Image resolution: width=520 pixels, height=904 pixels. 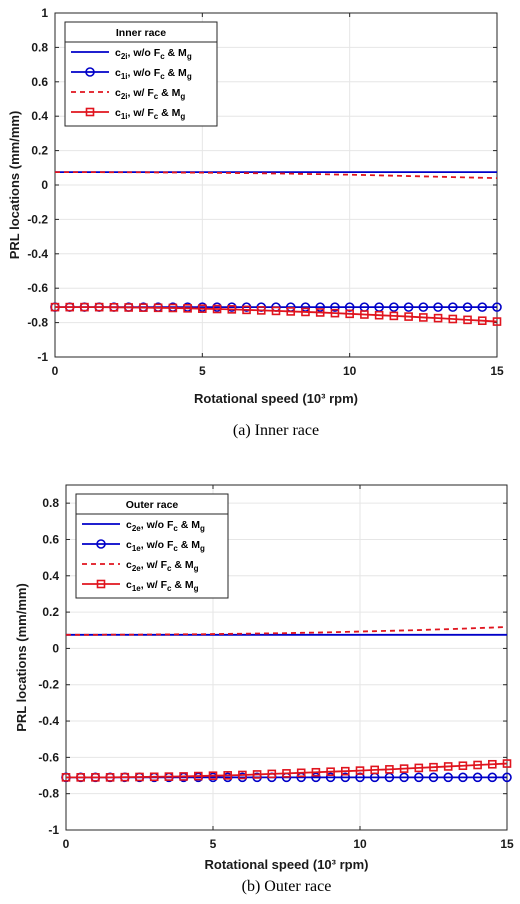 I want to click on y-tick-label: -0.6, so click(x=37, y=288).